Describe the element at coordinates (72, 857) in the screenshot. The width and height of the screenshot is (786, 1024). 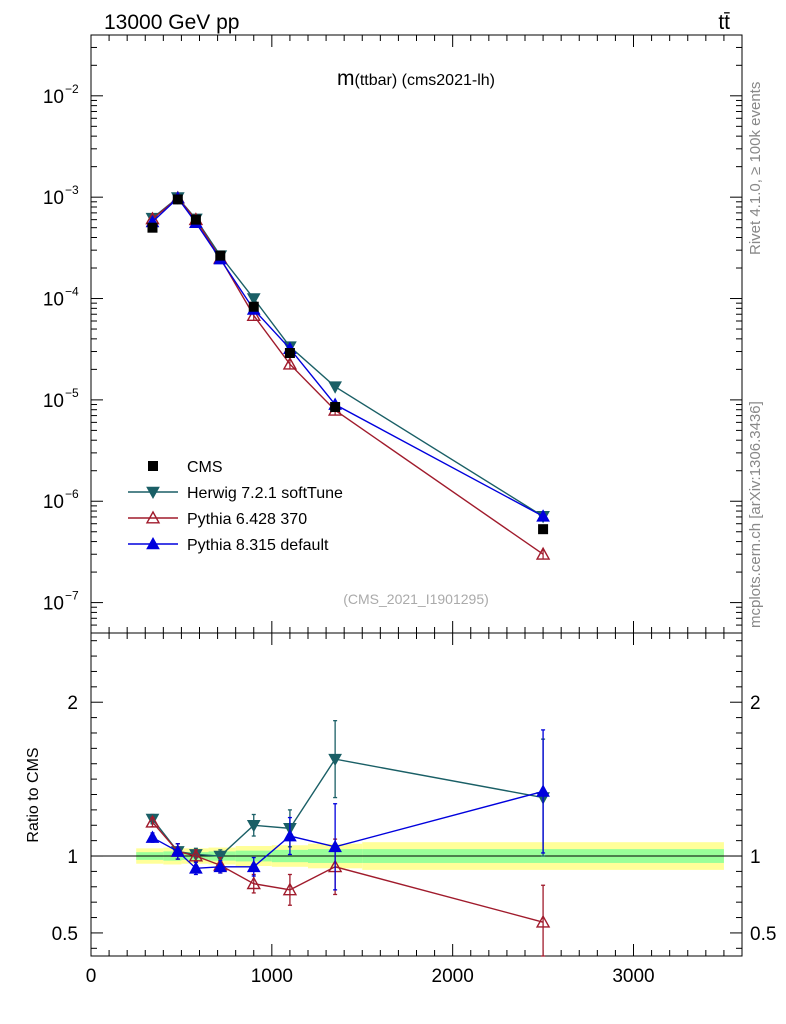
I see `y-tick-label-ratio: 1` at that location.